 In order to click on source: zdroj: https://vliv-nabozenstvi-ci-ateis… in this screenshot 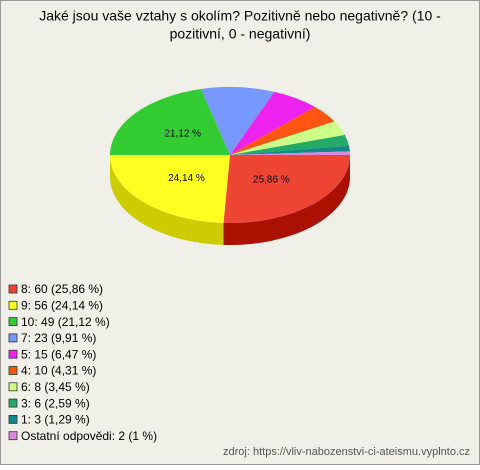, I will do `click(346, 452)`.